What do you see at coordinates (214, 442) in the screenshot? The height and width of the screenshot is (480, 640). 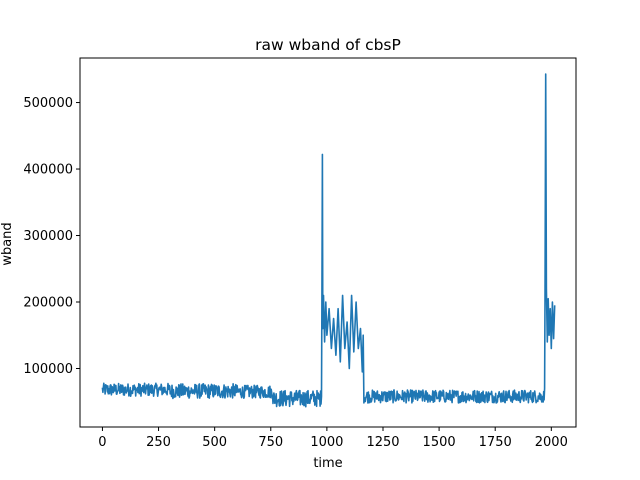 I see `x-tick-label: 500` at bounding box center [214, 442].